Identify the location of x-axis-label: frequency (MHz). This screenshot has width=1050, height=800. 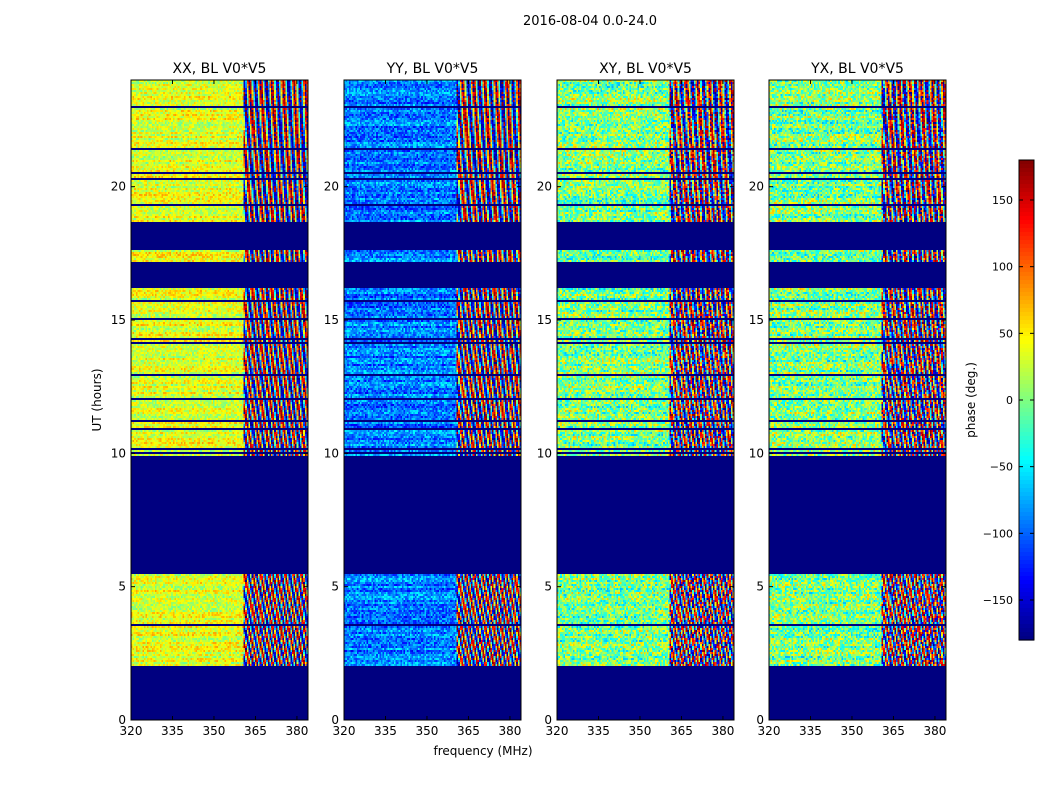
(482, 751).